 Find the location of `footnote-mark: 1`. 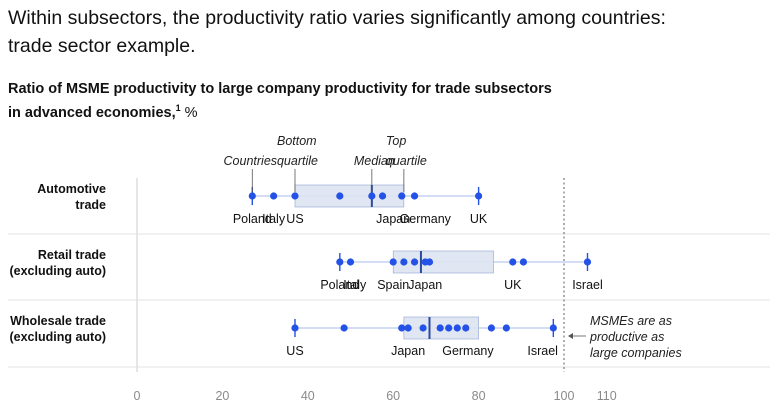

footnote-mark: 1 is located at coordinates (178, 108).